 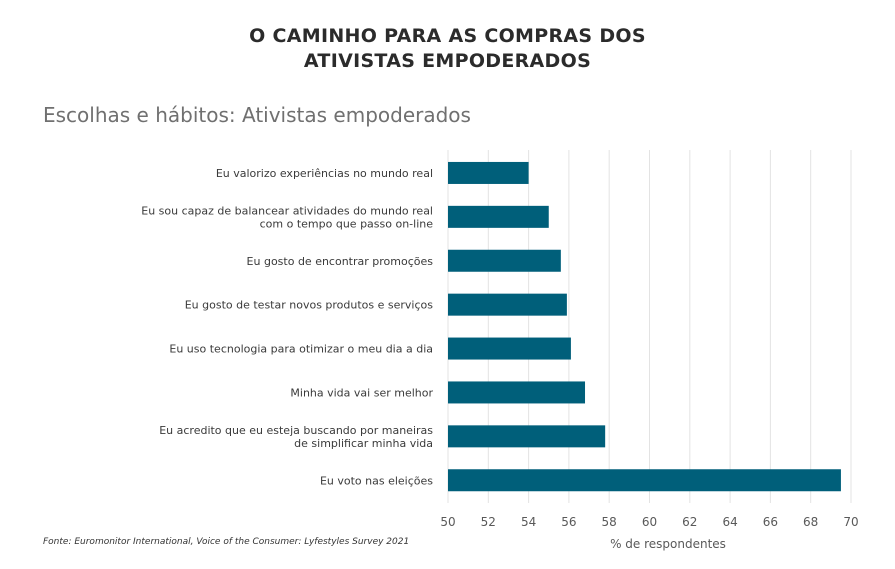 What do you see at coordinates (447, 36) in the screenshot?
I see `title-line-1: O CAMINHO PARA AS COMPRAS DOS` at bounding box center [447, 36].